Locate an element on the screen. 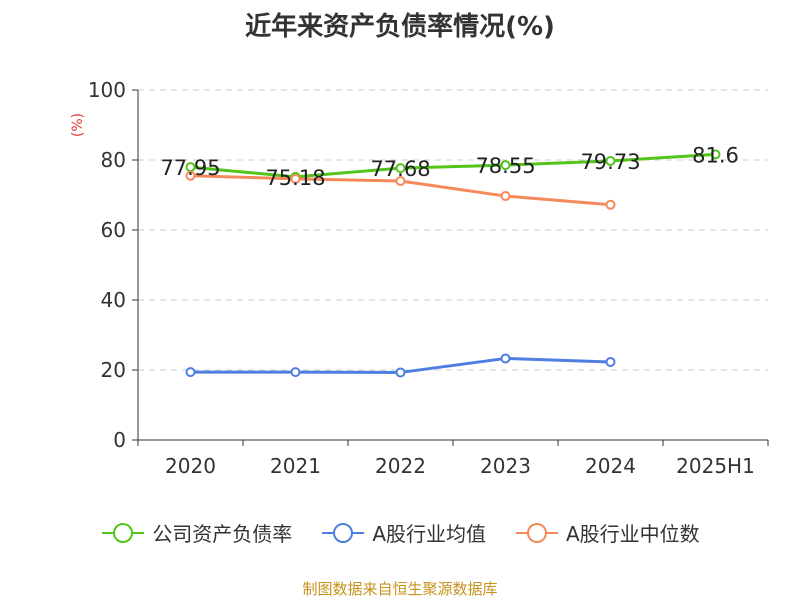 The width and height of the screenshot is (800, 600). x-tick-label: 2020 is located at coordinates (190, 466).